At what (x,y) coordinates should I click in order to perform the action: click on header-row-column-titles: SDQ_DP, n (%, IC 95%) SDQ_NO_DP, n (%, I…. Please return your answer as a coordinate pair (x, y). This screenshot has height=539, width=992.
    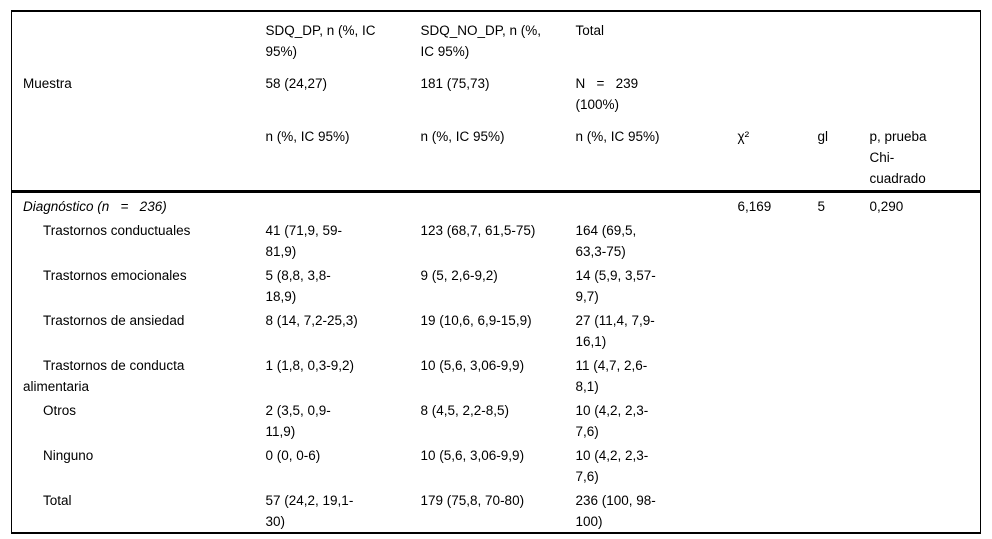
    Looking at the image, I should click on (496, 37).